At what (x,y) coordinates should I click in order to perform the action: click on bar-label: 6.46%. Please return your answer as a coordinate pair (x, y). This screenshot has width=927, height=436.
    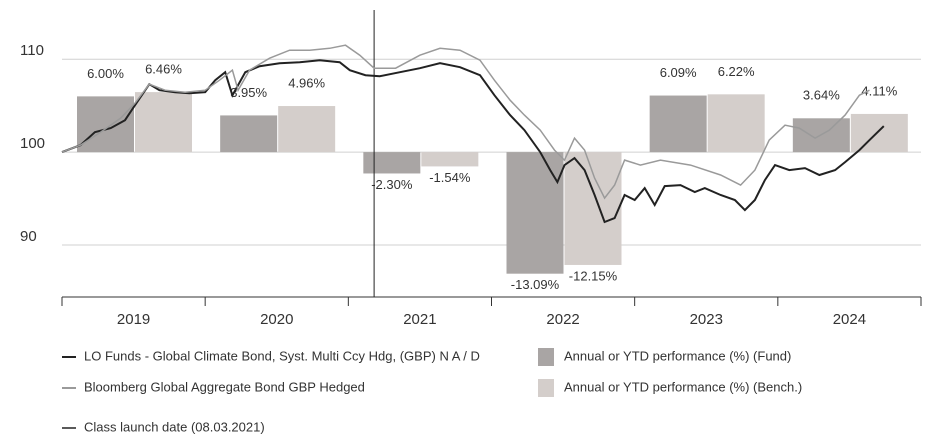
    Looking at the image, I should click on (163, 69).